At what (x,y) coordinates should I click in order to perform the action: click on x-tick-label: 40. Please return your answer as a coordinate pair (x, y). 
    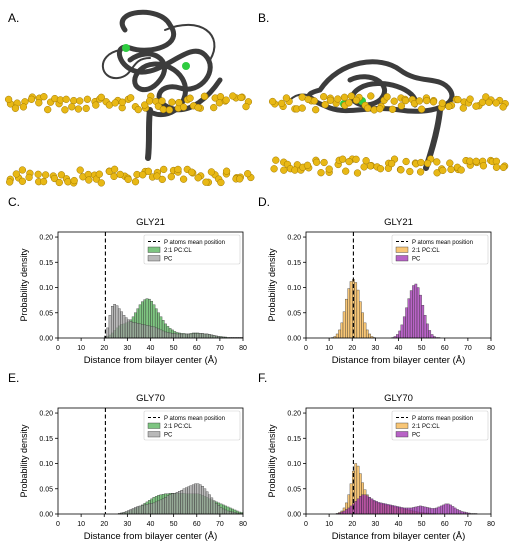
    Looking at the image, I should click on (399, 524).